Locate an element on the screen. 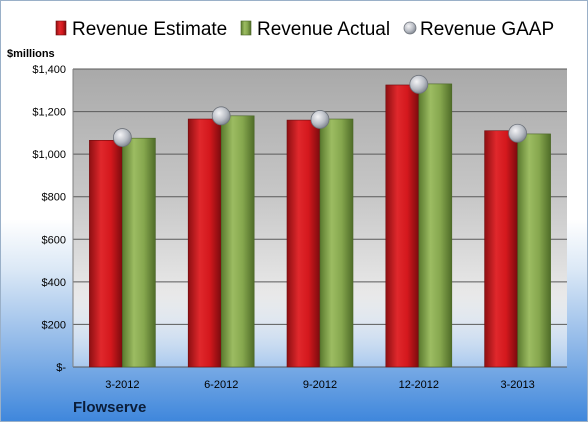 This screenshot has height=422, width=588. y-tick-label: $600 is located at coordinates (54, 240).